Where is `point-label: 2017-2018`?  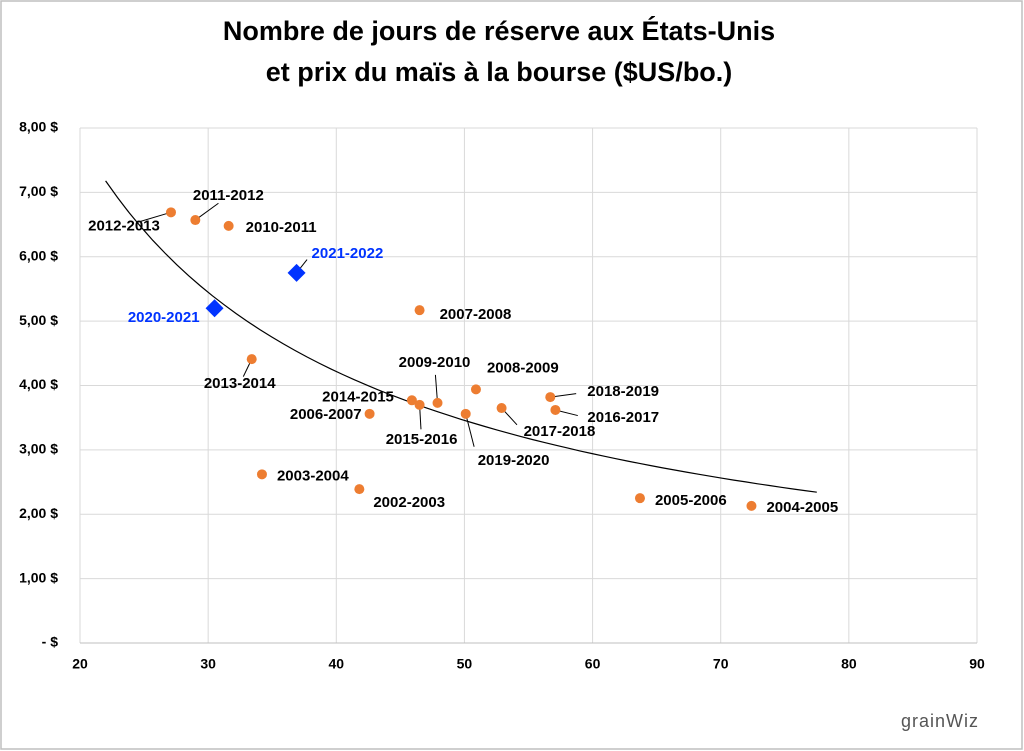 point-label: 2017-2018 is located at coordinates (560, 431).